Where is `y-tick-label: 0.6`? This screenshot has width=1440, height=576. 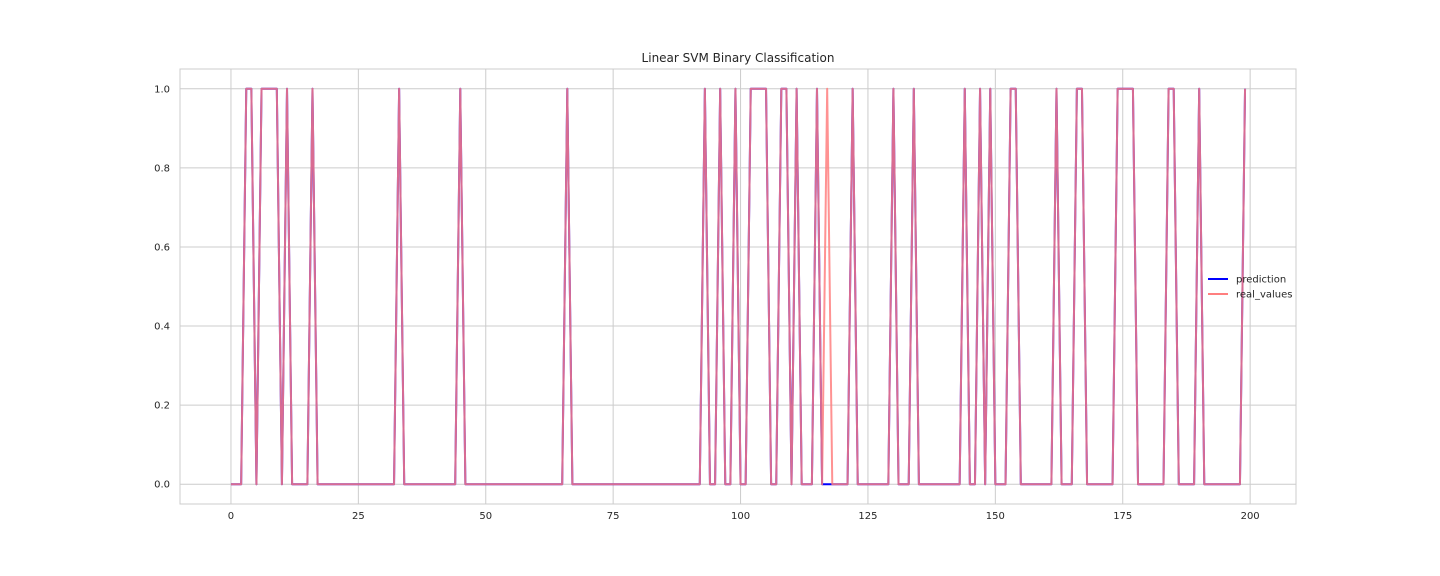
y-tick-label: 0.6 is located at coordinates (162, 247).